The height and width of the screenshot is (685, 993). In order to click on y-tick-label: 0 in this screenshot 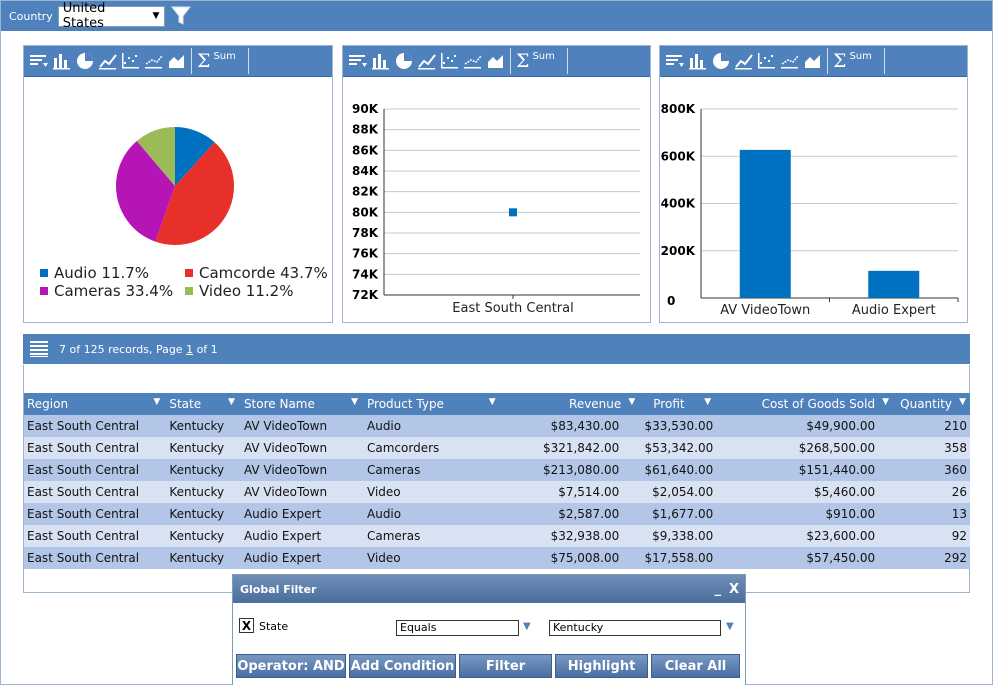, I will do `click(671, 301)`.